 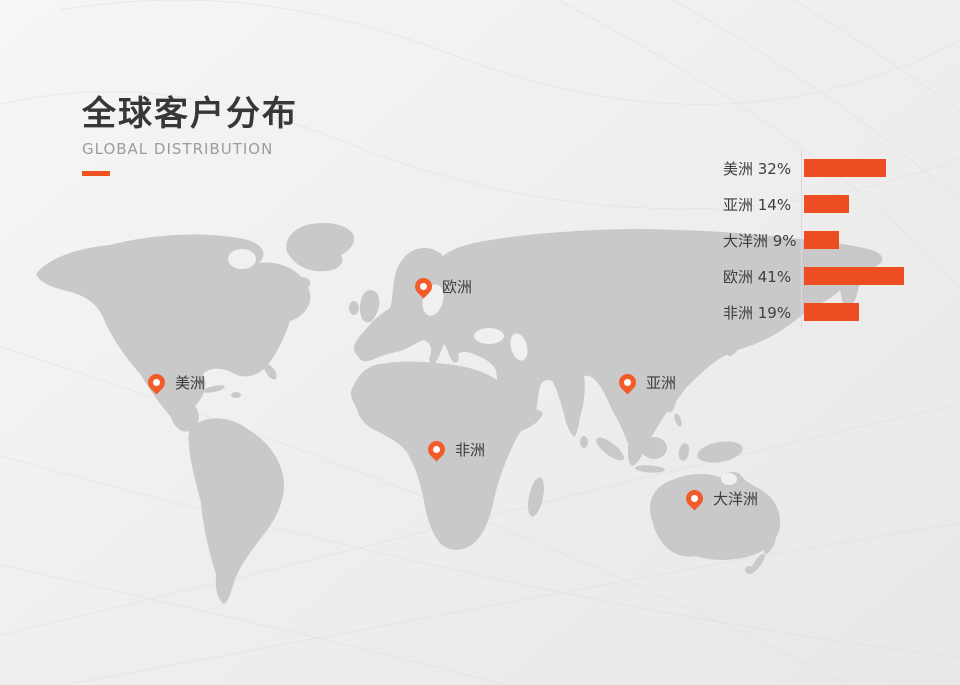 I want to click on africa, so click(x=446, y=455).